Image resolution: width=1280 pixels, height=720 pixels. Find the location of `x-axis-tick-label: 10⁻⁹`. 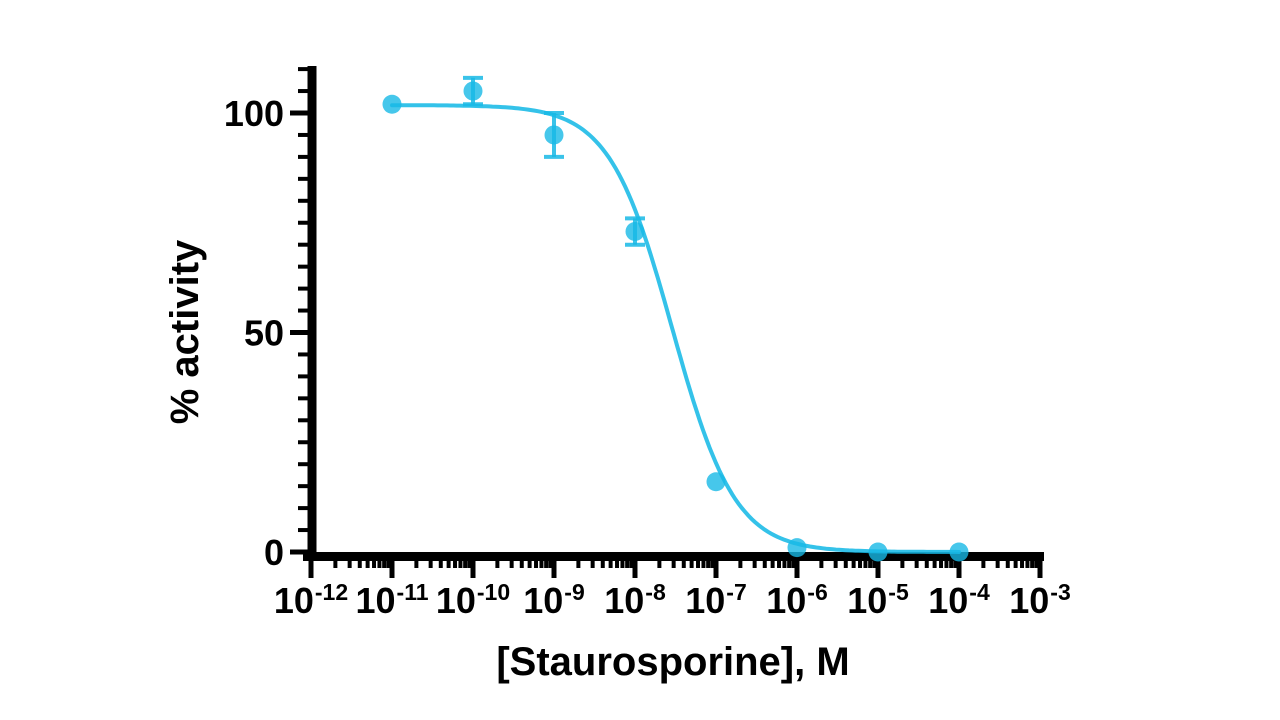

x-axis-tick-label: 10⁻⁹ is located at coordinates (554, 600).